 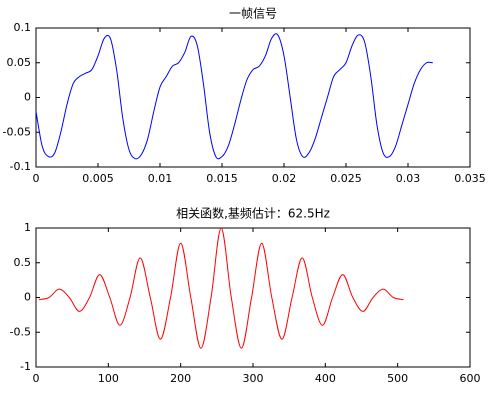 What do you see at coordinates (253, 378) in the screenshot?
I see `x-tick-label: 300` at bounding box center [253, 378].